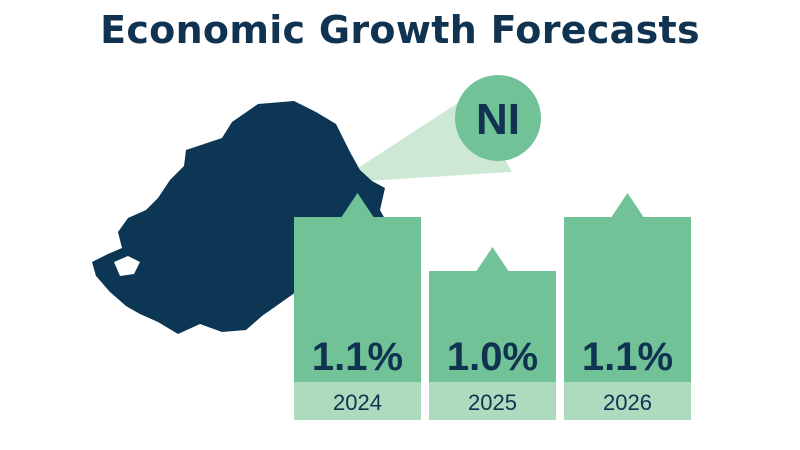 Image resolution: width=800 pixels, height=450 pixels. I want to click on value-label-2024: 1.1%, so click(357, 357).